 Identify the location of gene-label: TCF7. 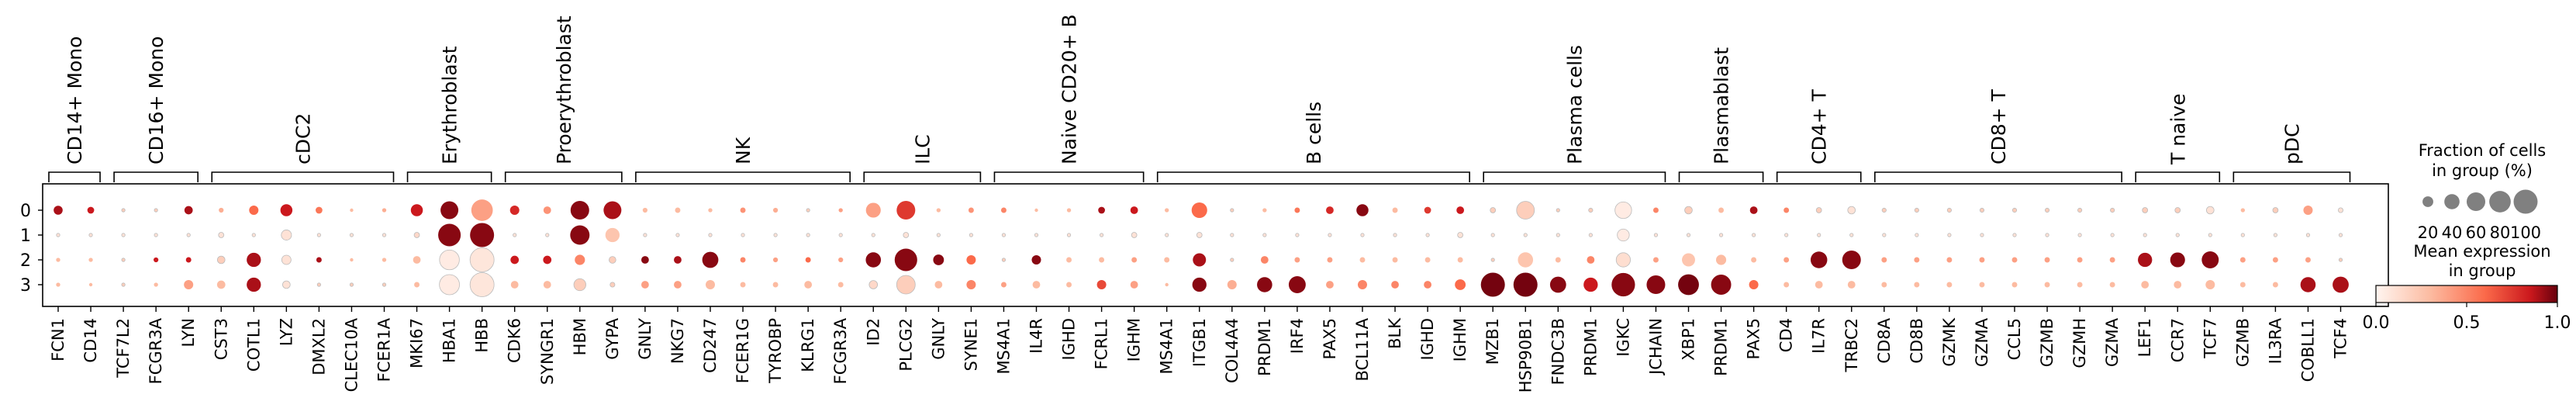
(2210, 338).